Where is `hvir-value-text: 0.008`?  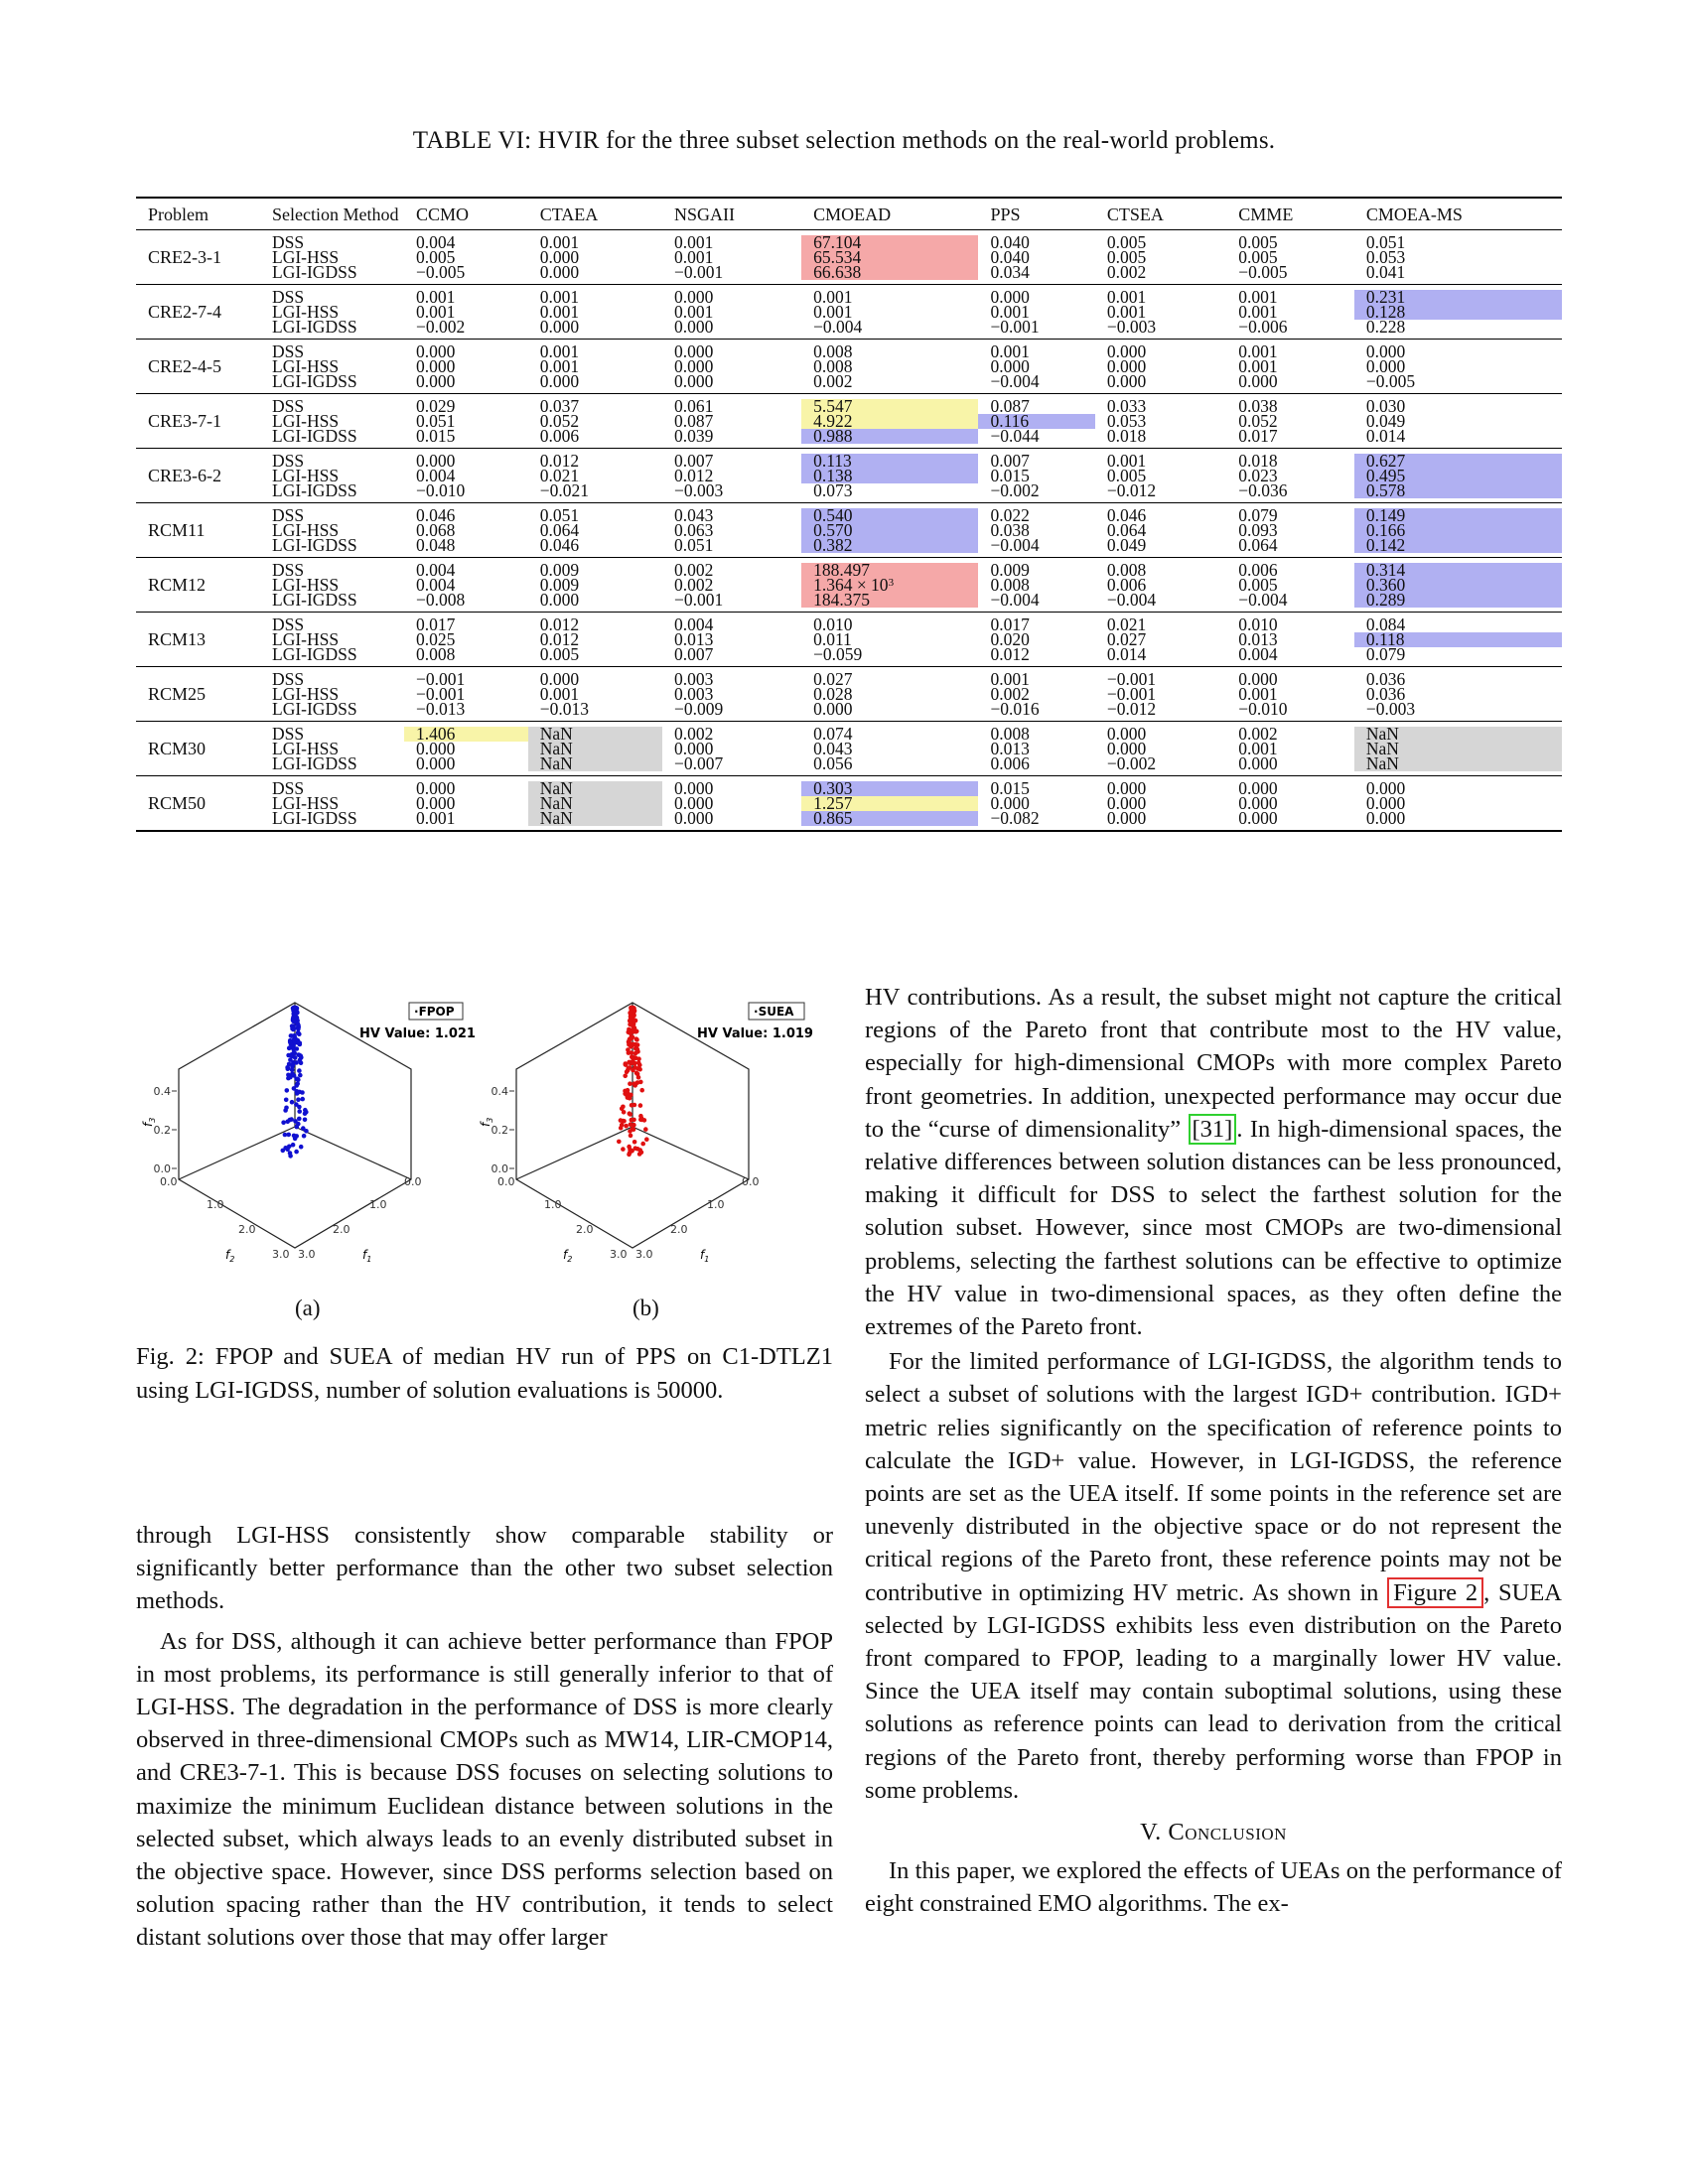
hvir-value-text: 0.008 is located at coordinates (1010, 734).